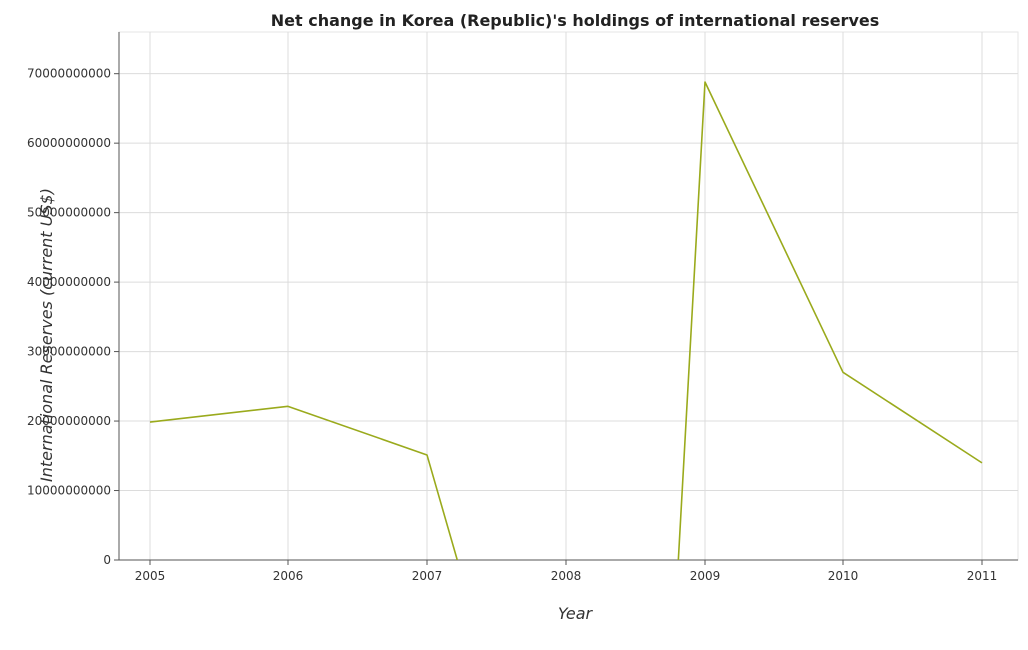 This screenshot has width=1028, height=650. I want to click on x-tick-label: 2008, so click(566, 576).